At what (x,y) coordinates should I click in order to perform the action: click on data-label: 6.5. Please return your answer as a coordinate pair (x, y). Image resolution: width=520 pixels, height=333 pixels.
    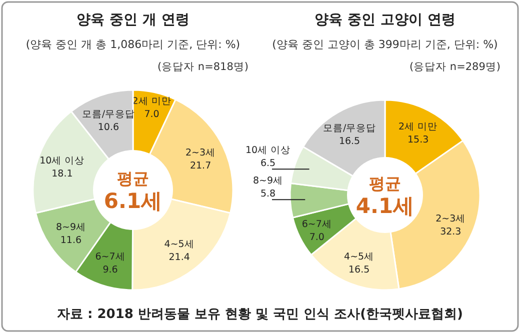
    Looking at the image, I should click on (268, 164).